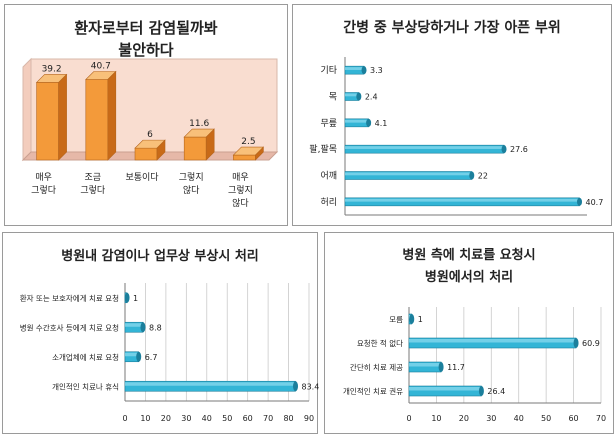  I want to click on category-label: 간단히 치료 제공, so click(376, 367).